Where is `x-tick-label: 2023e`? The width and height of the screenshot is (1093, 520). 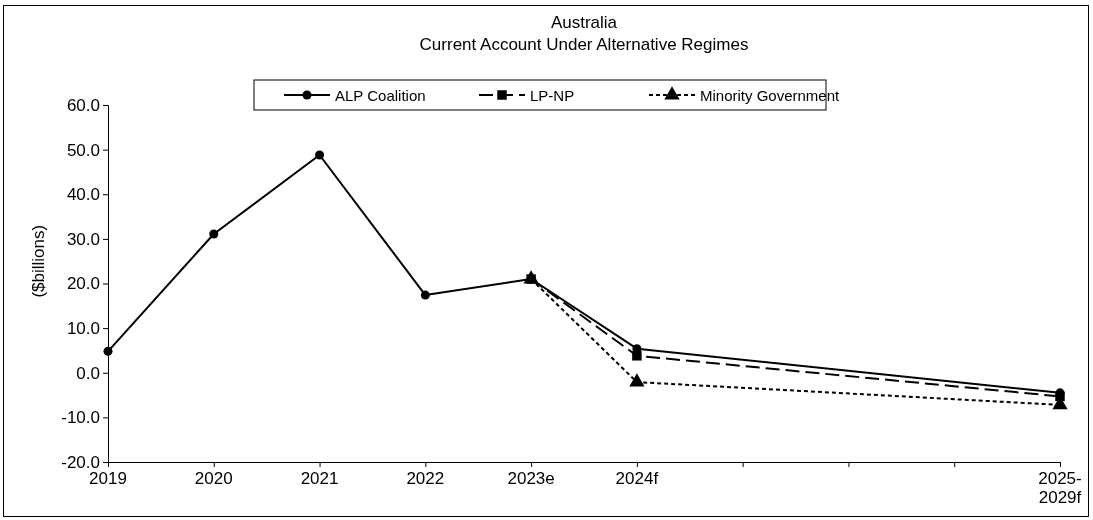
x-tick-label: 2023e is located at coordinates (531, 478).